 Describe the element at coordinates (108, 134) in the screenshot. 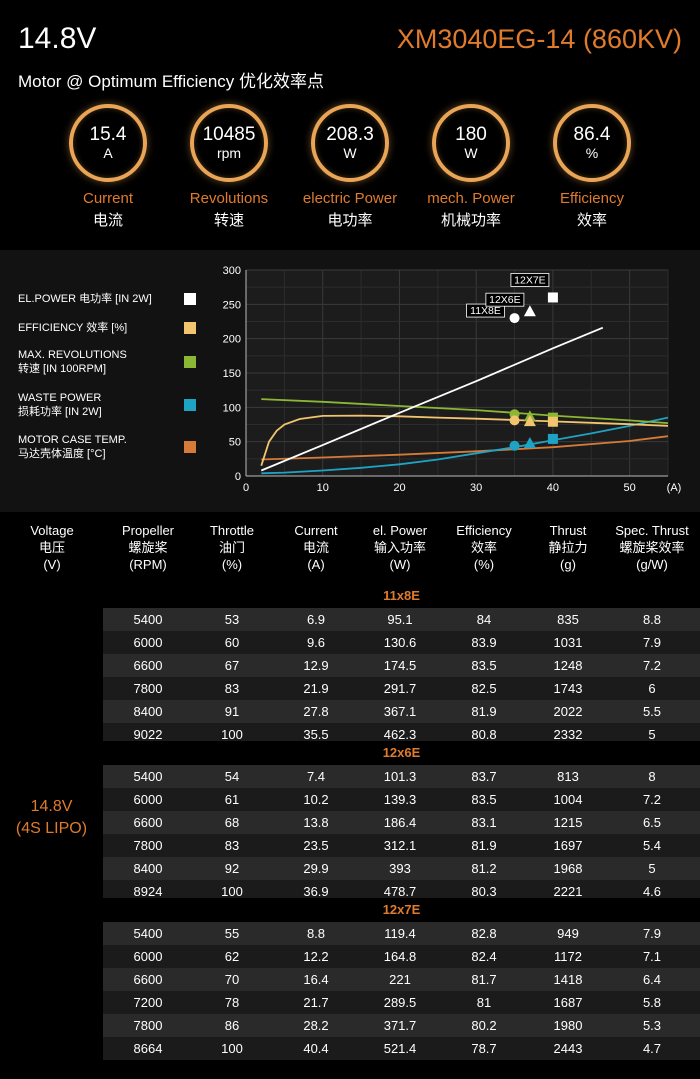

I see `stat-value: 15.4` at that location.